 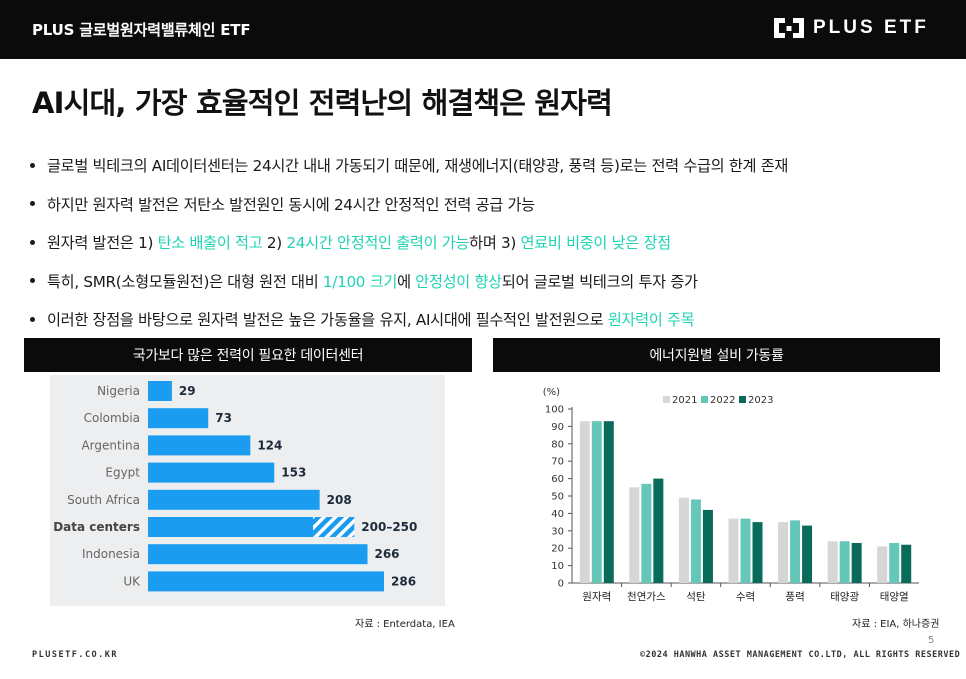 What do you see at coordinates (141, 30) in the screenshot?
I see `product-name: PLUS 글로벌원자력밸류체인 ETF` at bounding box center [141, 30].